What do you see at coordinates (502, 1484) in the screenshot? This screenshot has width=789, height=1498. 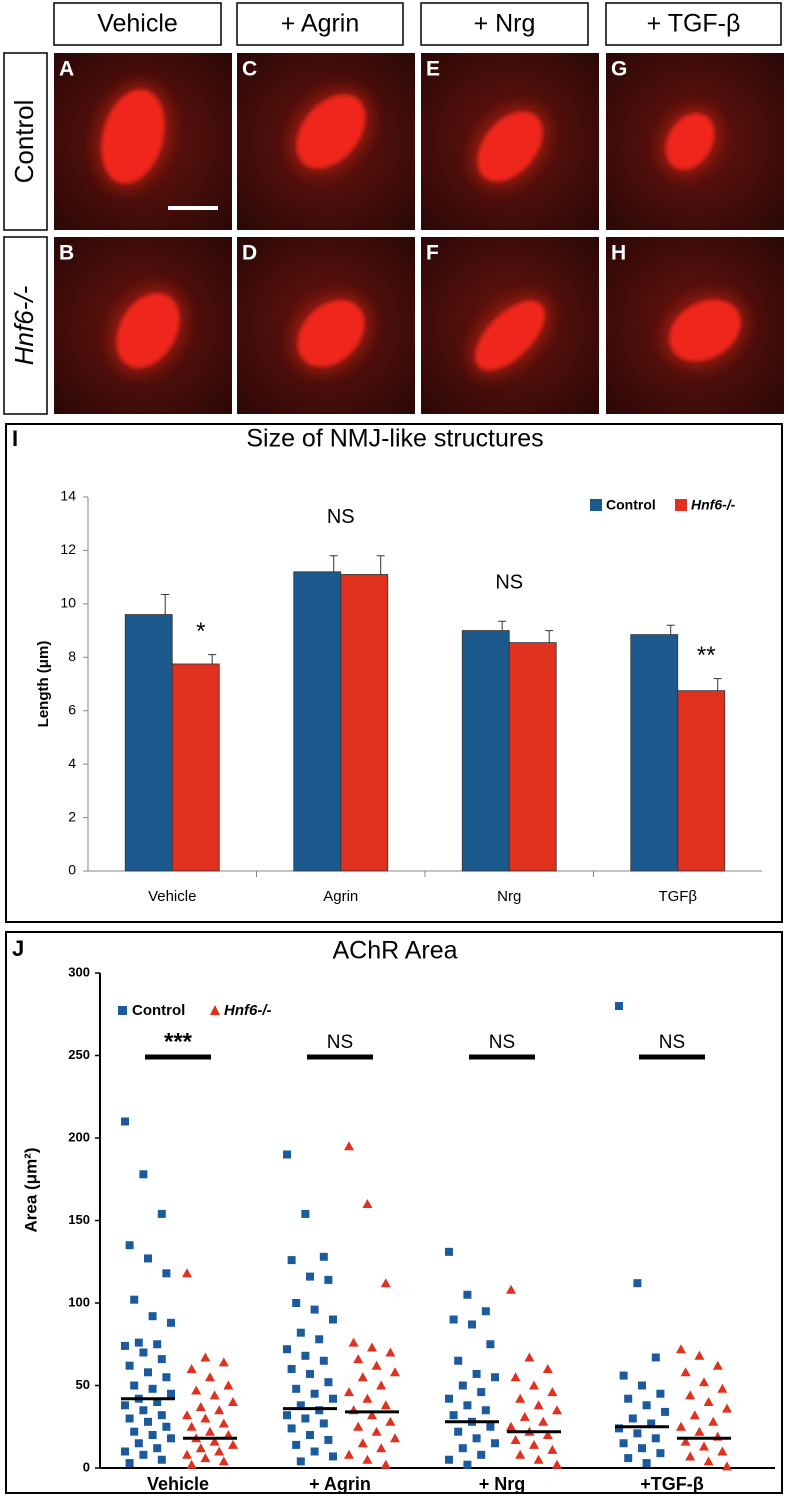 I see `x-tick-label: + Nrg` at bounding box center [502, 1484].